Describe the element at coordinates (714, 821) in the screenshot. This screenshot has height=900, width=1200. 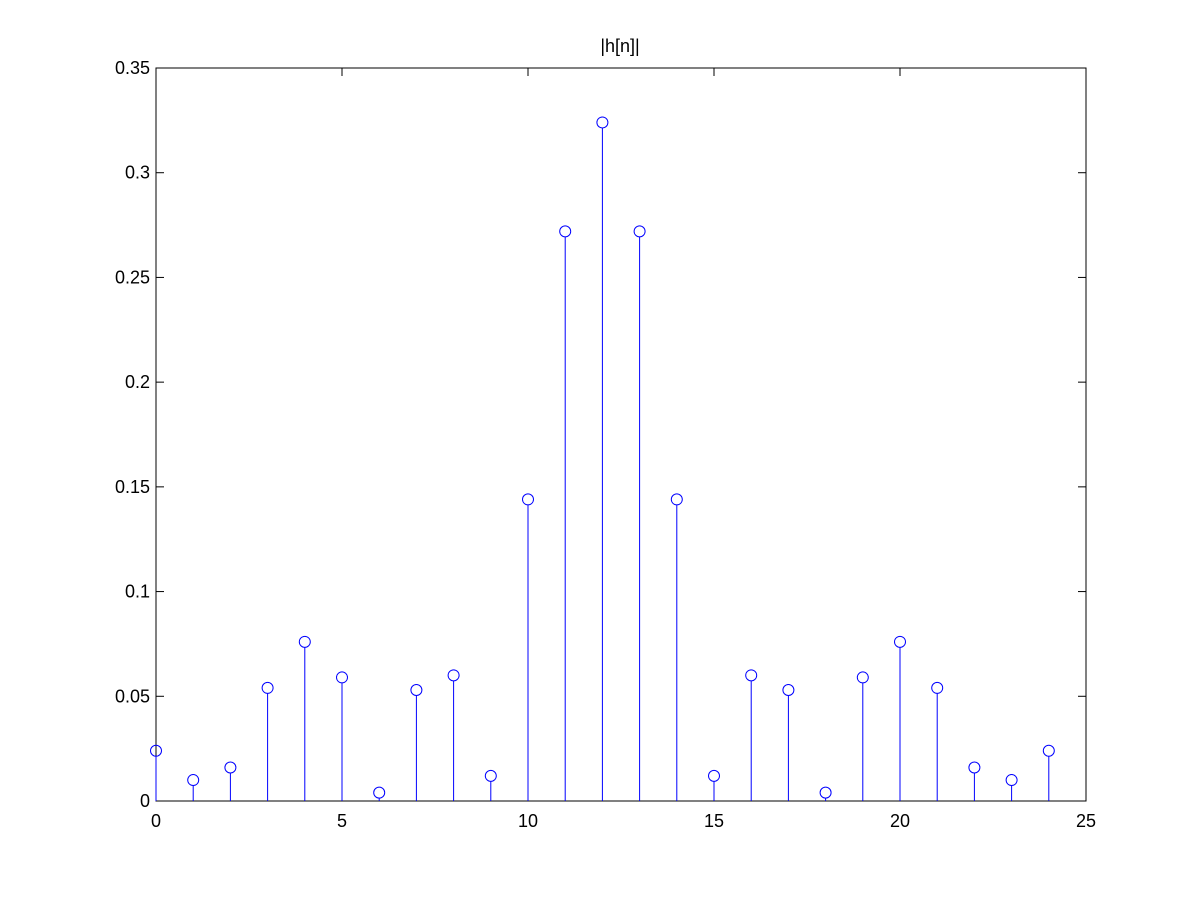
I see `x-tick-label: 15` at that location.